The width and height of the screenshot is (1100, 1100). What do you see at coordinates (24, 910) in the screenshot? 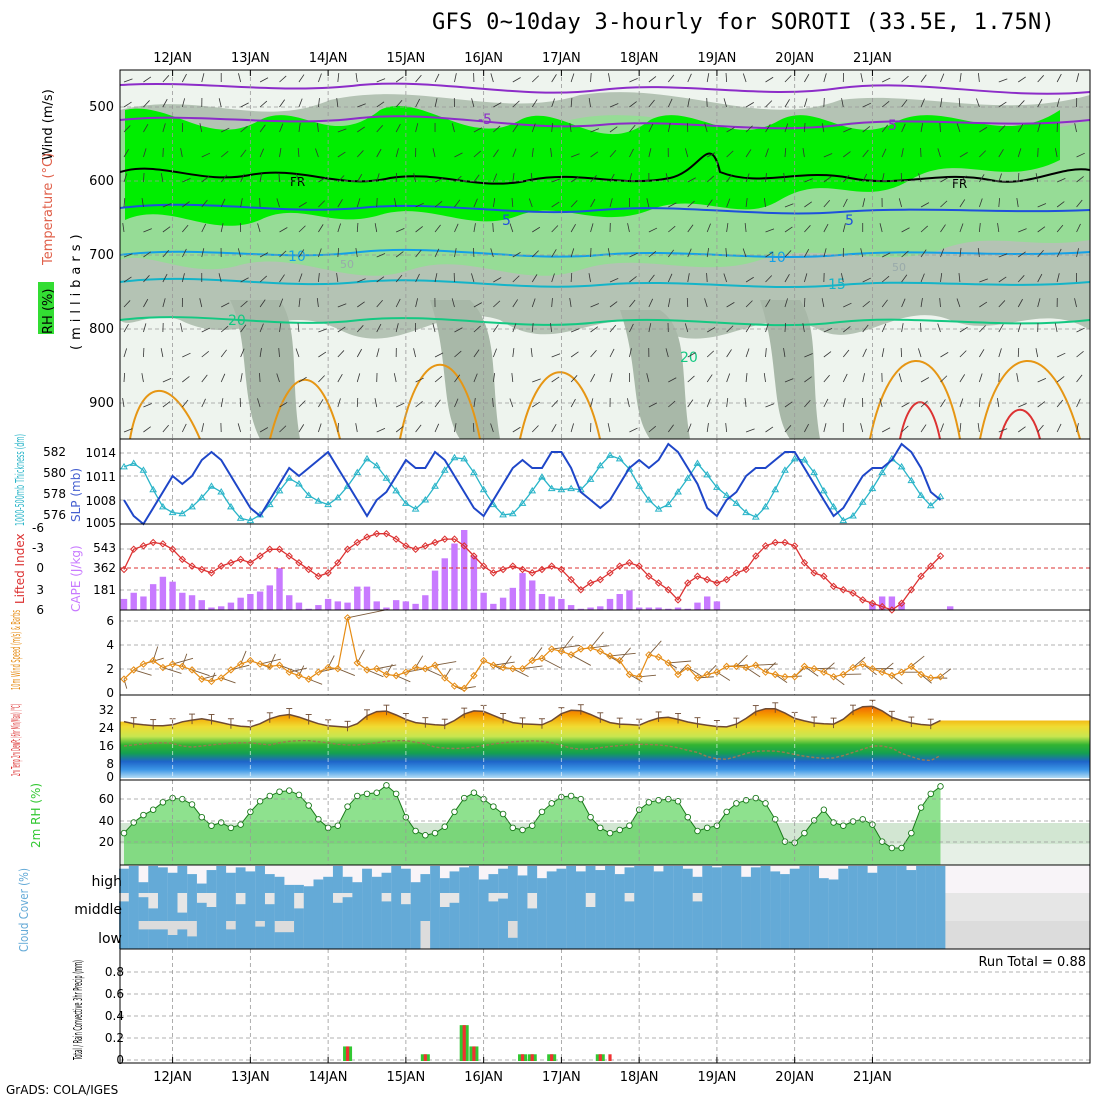
I see `ylabel-cloud: Cloud Cover (%)` at bounding box center [24, 910].